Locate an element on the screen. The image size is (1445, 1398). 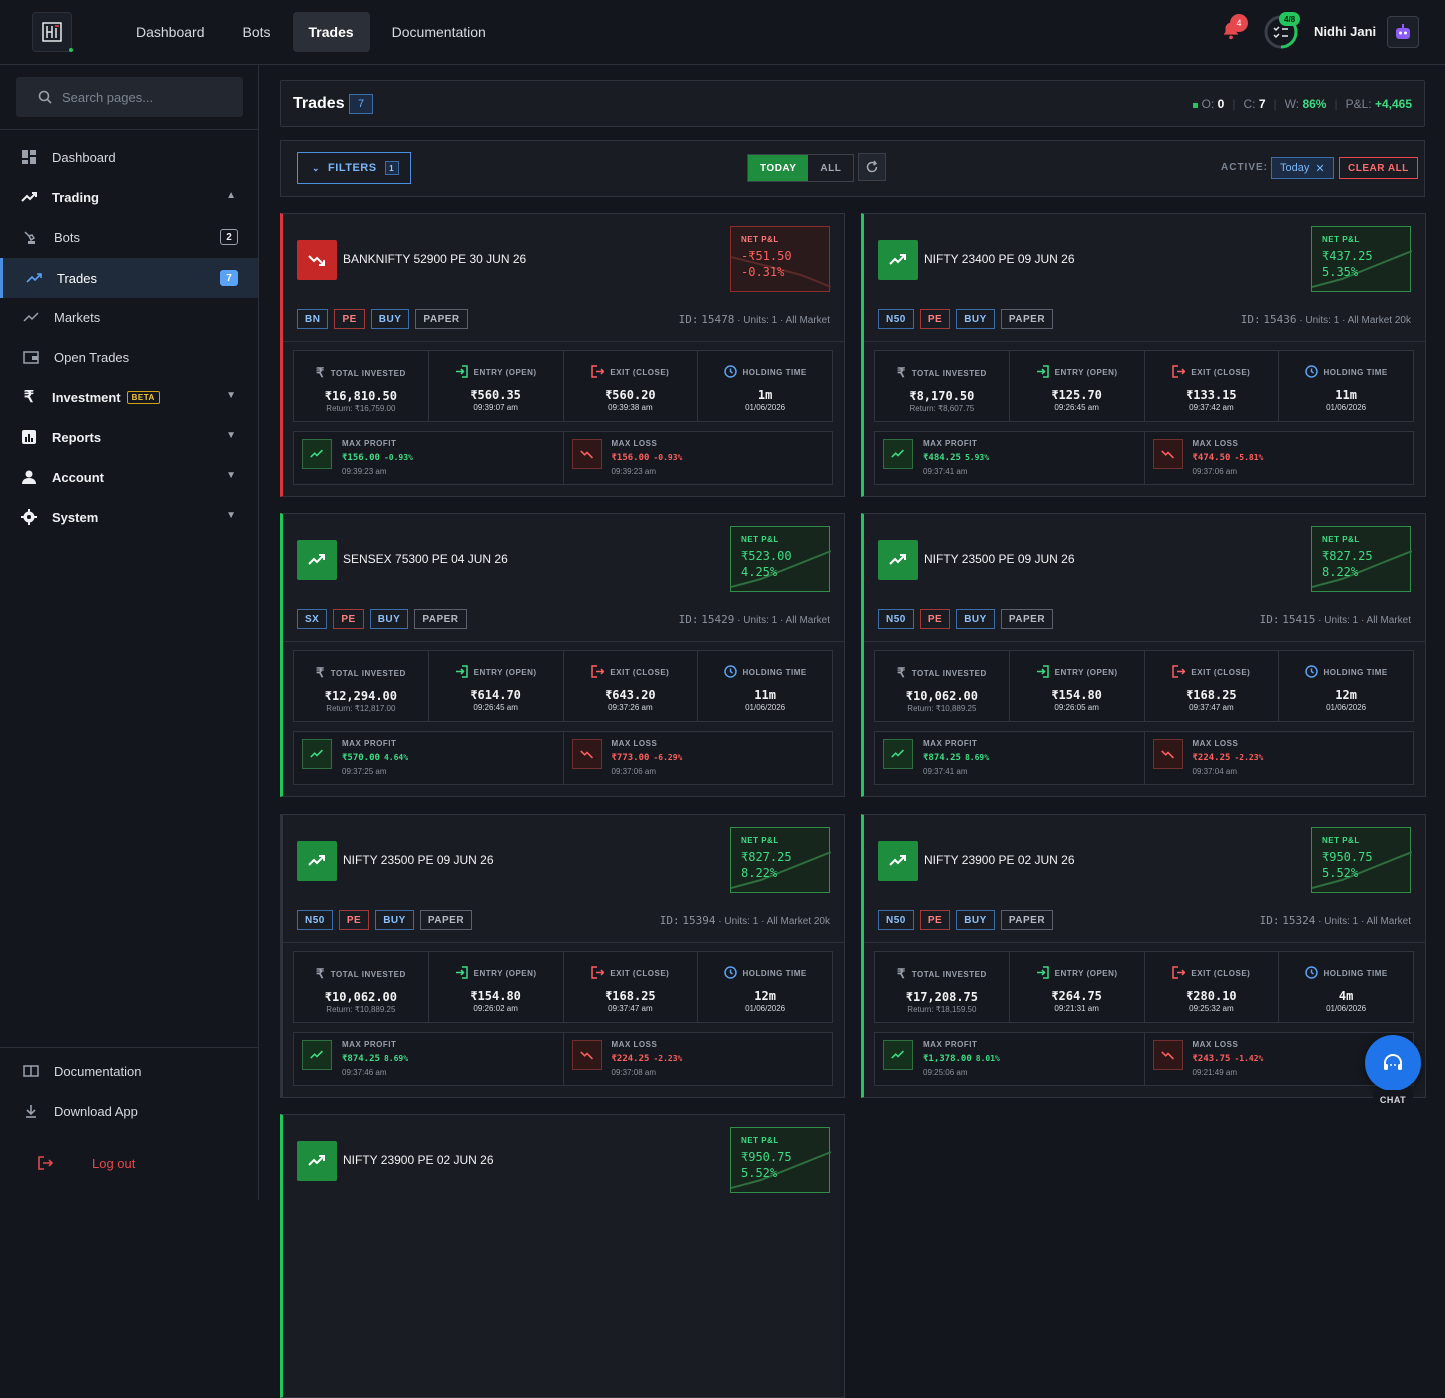
logout-icon is located at coordinates (1179, 973).